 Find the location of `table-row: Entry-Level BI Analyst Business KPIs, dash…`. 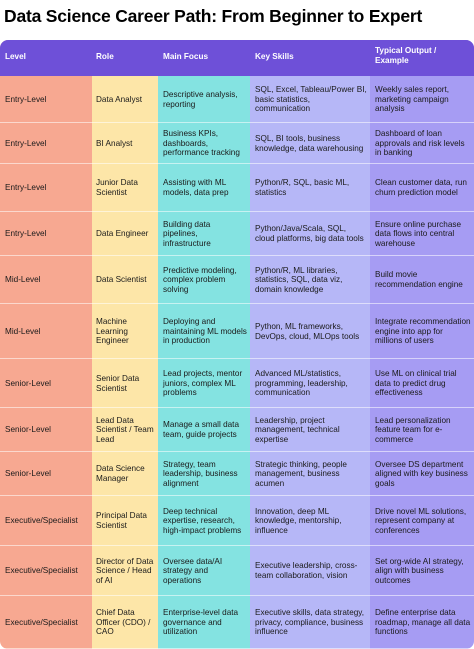

table-row: Entry-Level BI Analyst Business KPIs, dash… is located at coordinates (237, 143).